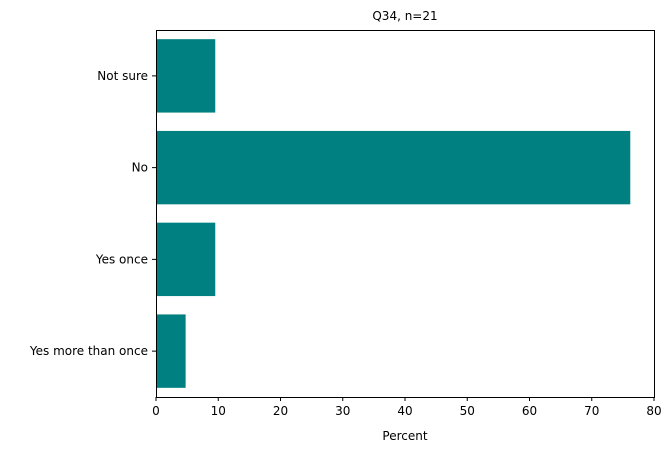  Describe the element at coordinates (404, 411) in the screenshot. I see `x-tick-label: 40` at that location.